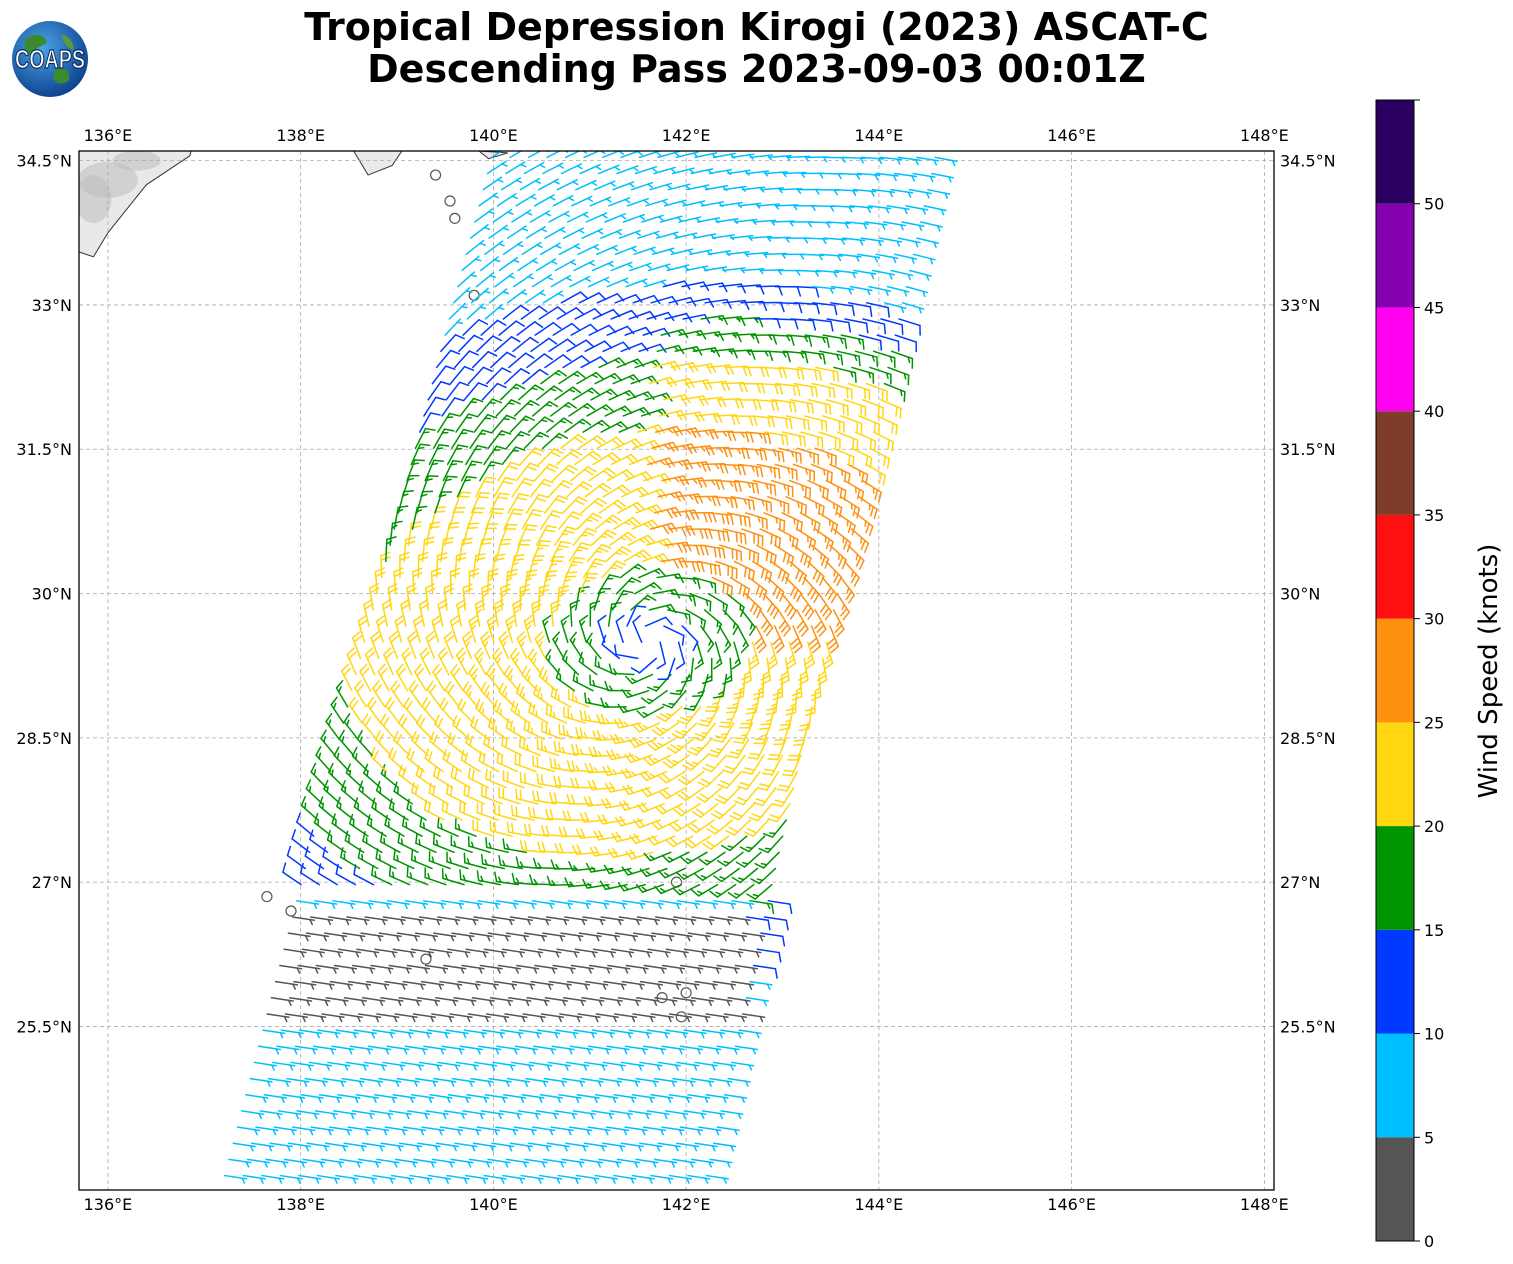  What do you see at coordinates (686, 1204) in the screenshot?
I see `lon-tick-label-bottom: 142°E` at bounding box center [686, 1204].